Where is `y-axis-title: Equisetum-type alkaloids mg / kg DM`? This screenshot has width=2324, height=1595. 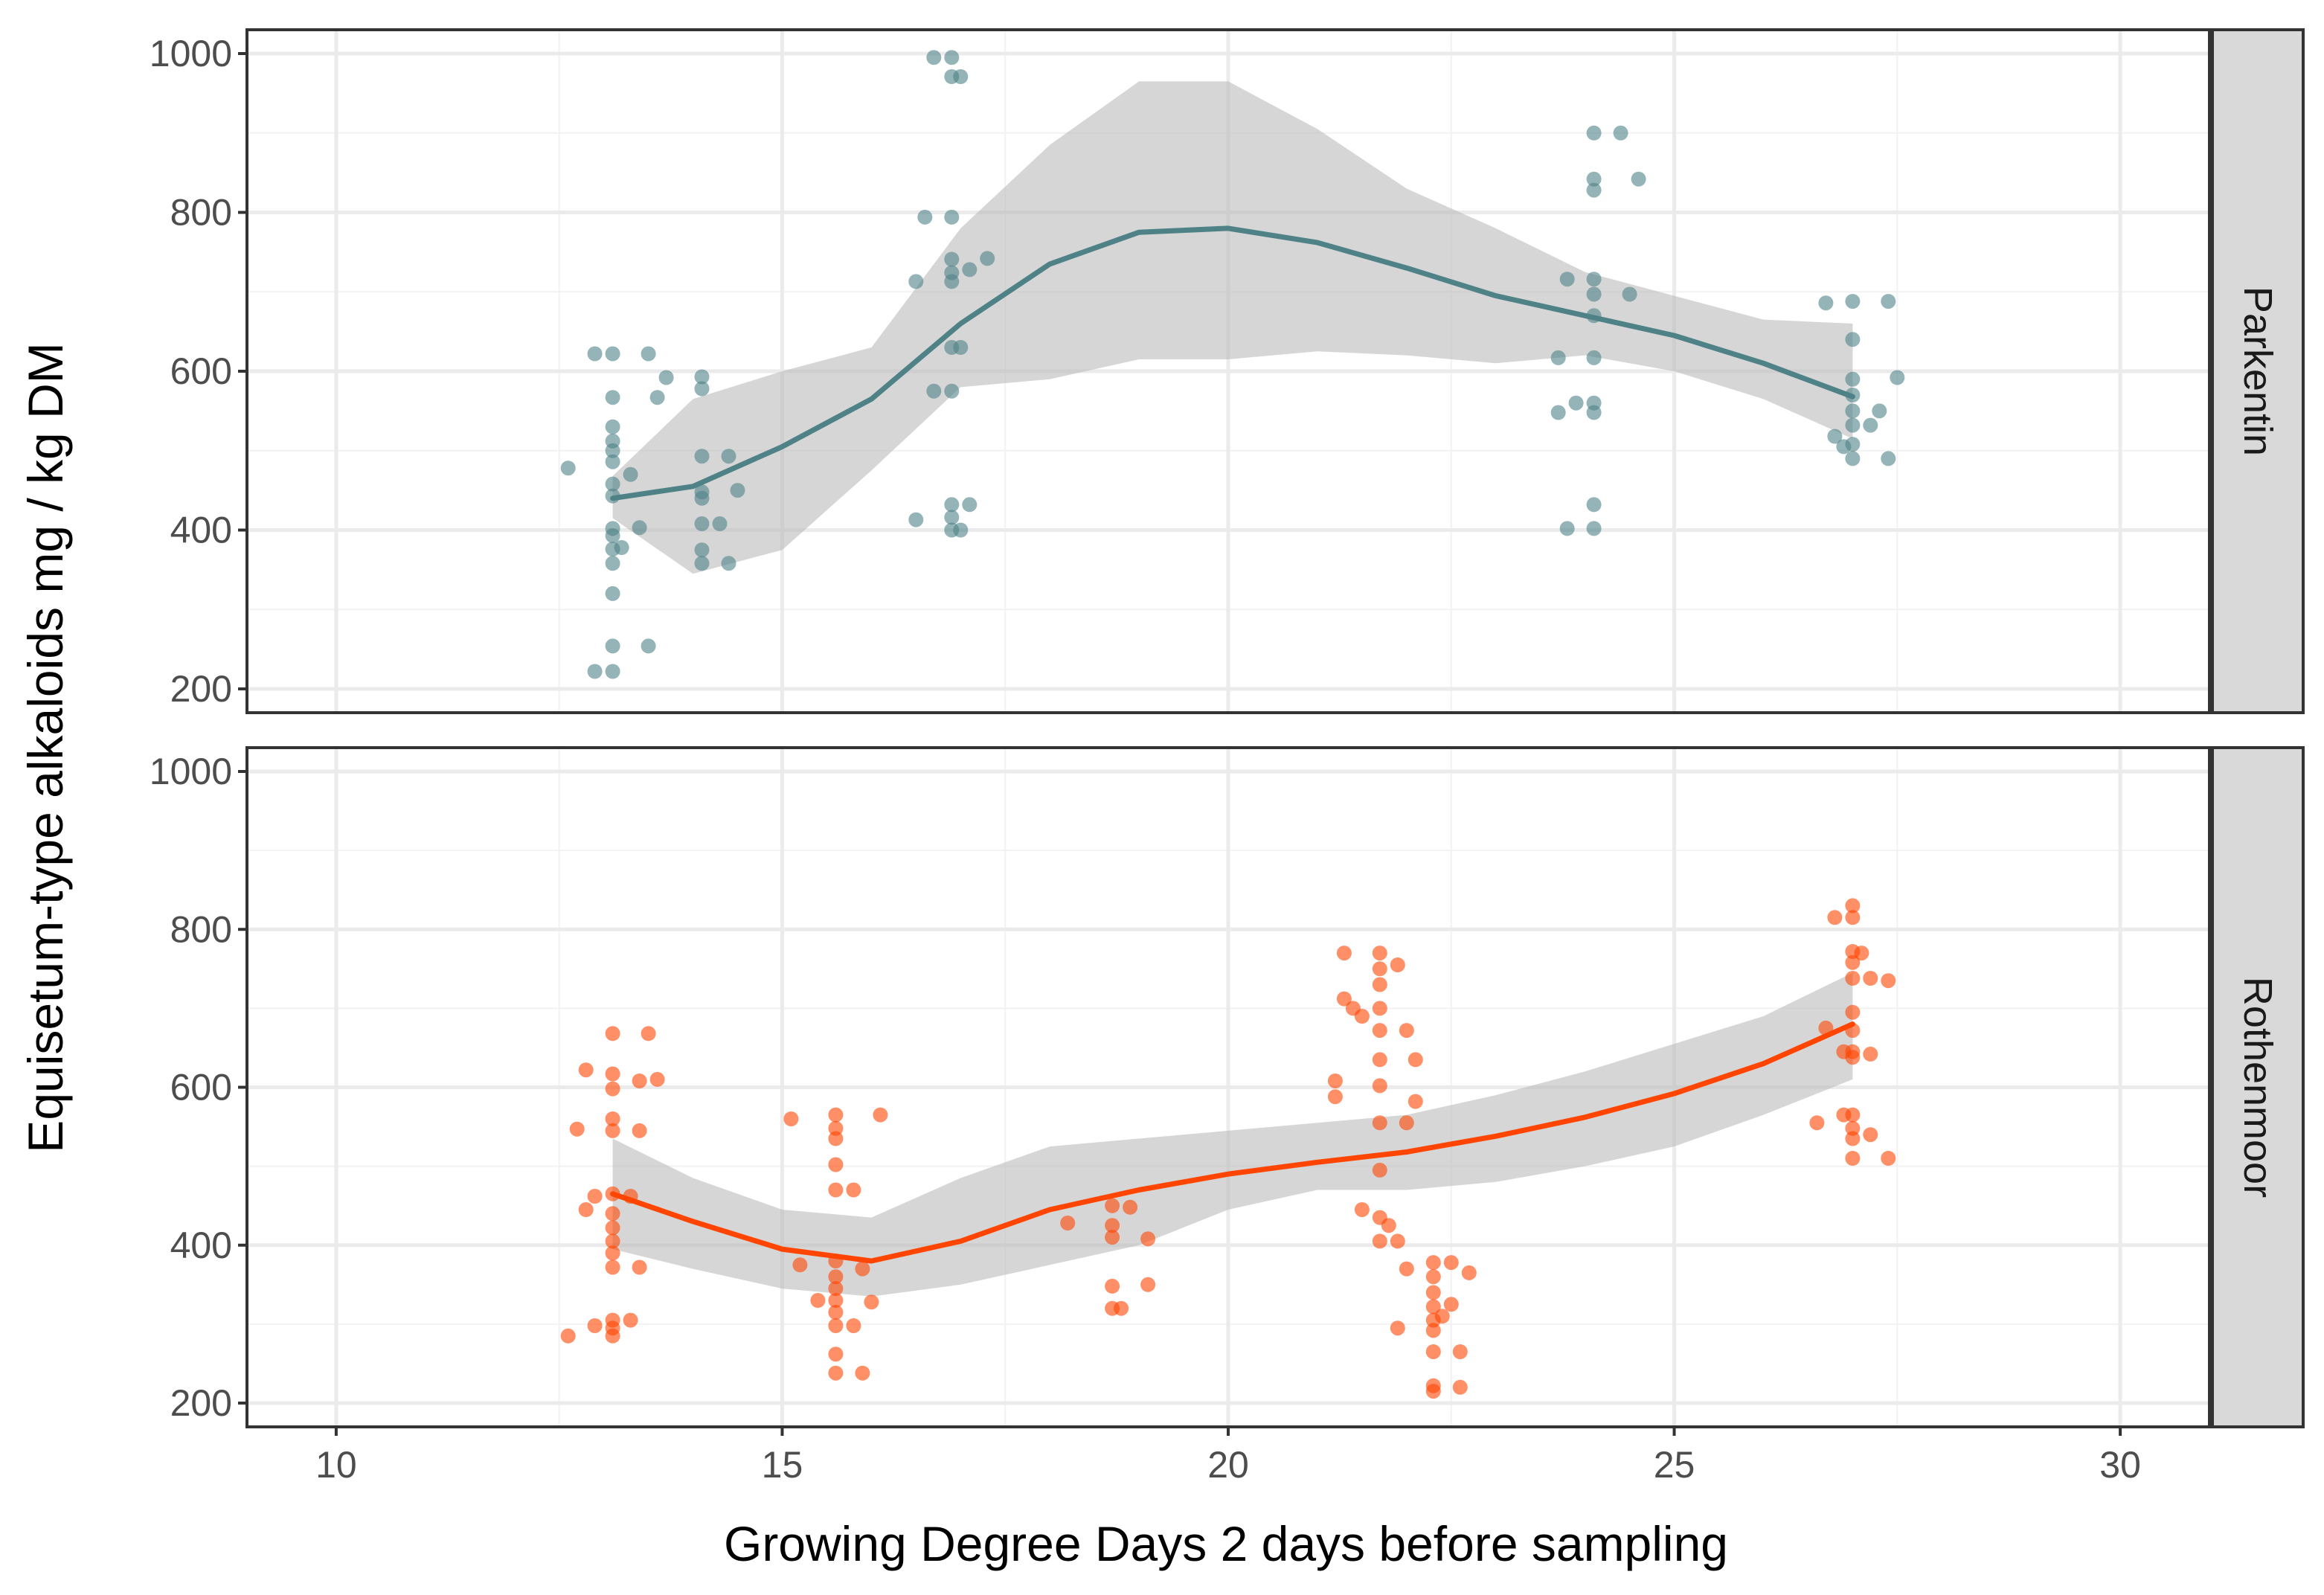
y-axis-title: Equisetum-type alkaloids mg / kg DM is located at coordinates (45, 747).